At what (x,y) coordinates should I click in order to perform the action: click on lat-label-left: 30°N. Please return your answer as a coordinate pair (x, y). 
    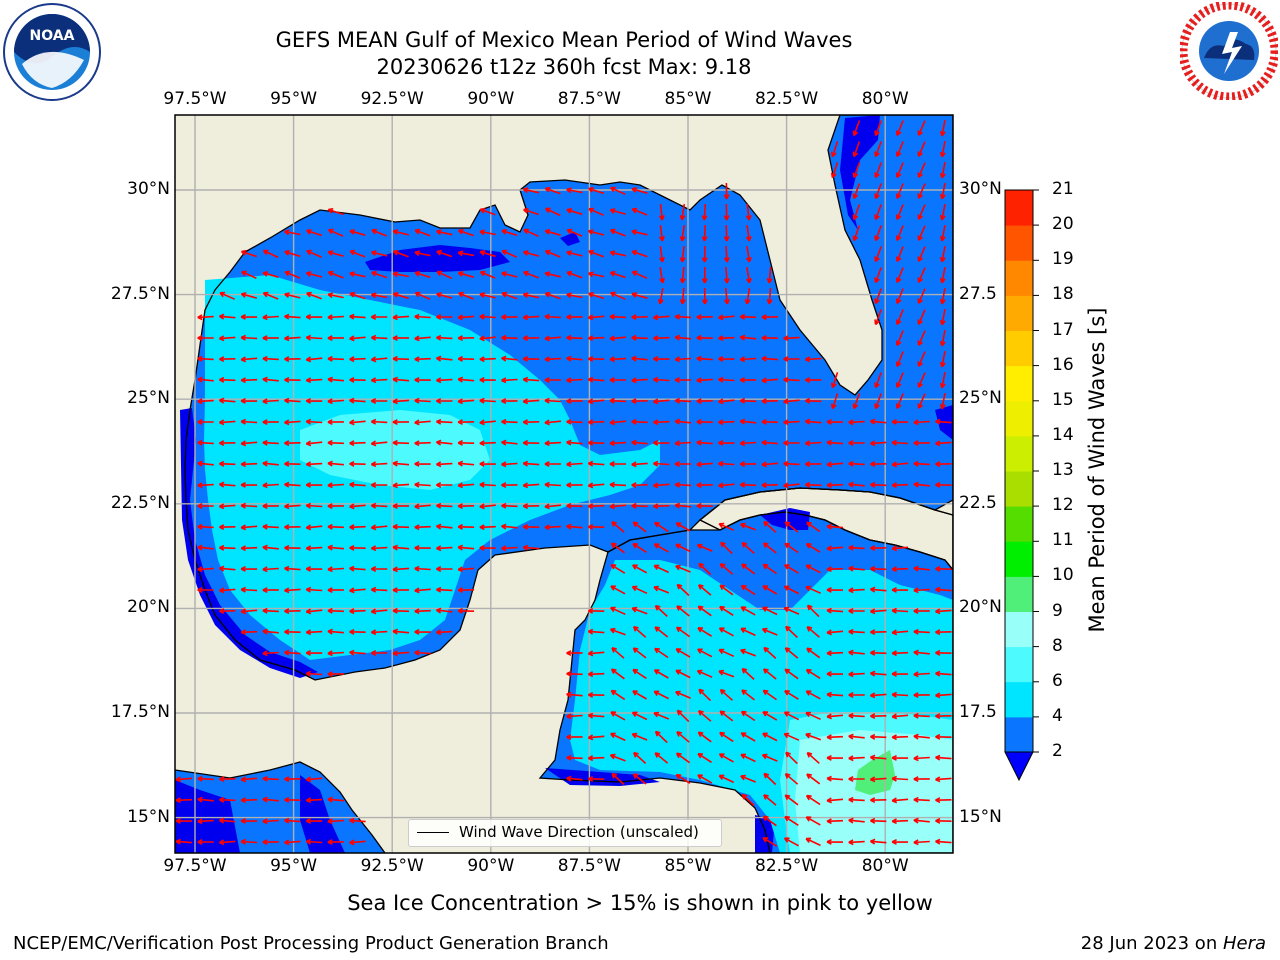
    Looking at the image, I should click on (148, 189).